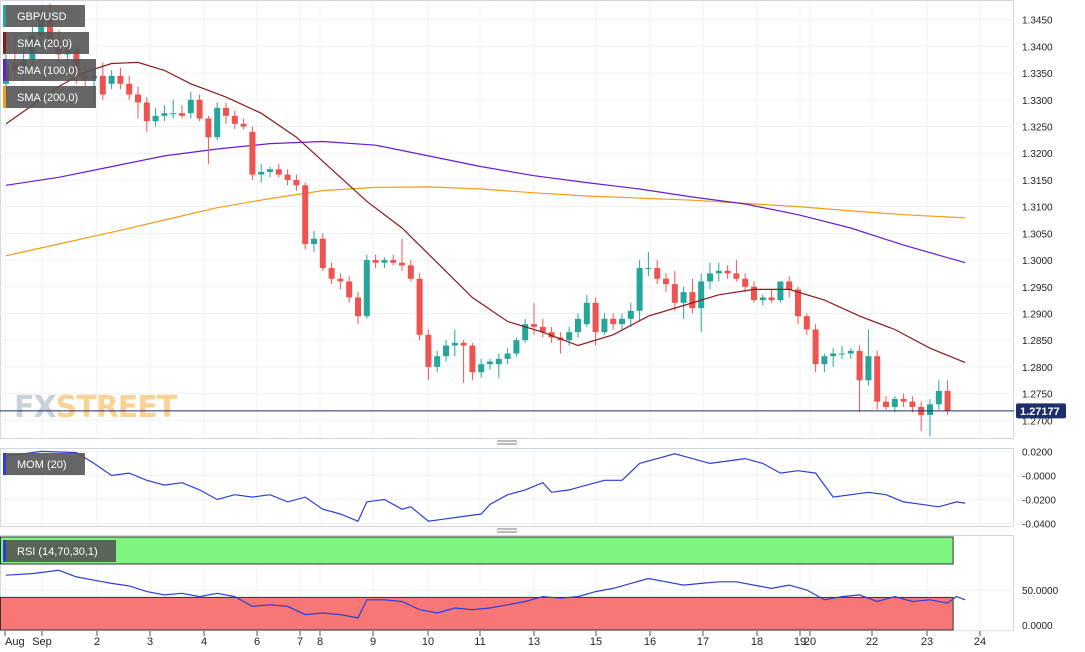 The height and width of the screenshot is (652, 1085). I want to click on rsi-line, so click(485, 594).